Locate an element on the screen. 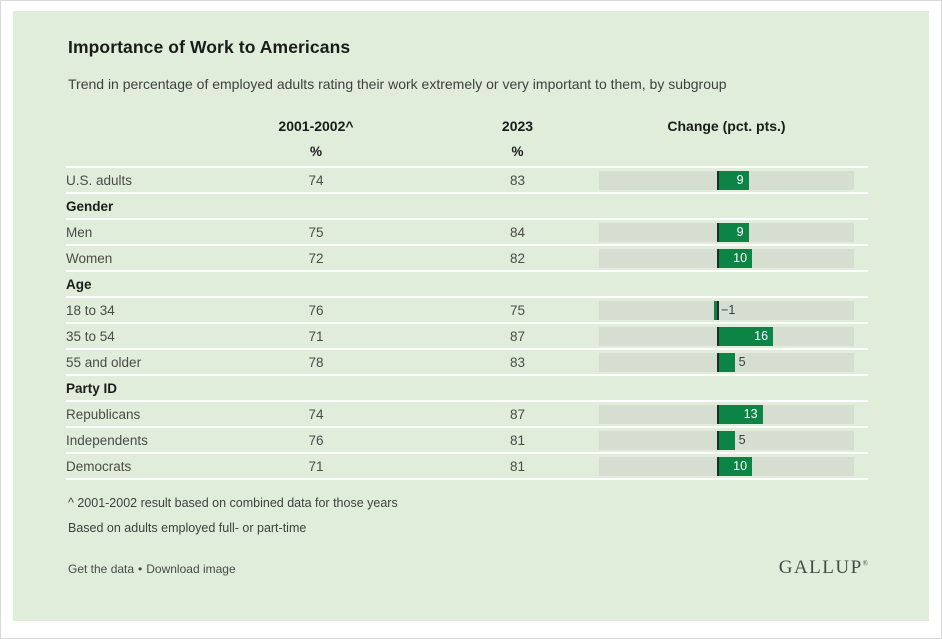  value-2023: 84 is located at coordinates (517, 232).